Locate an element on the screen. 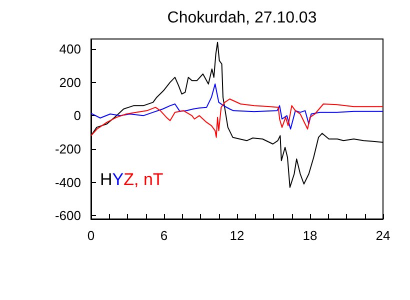  annotation: , nT is located at coordinates (149, 179).